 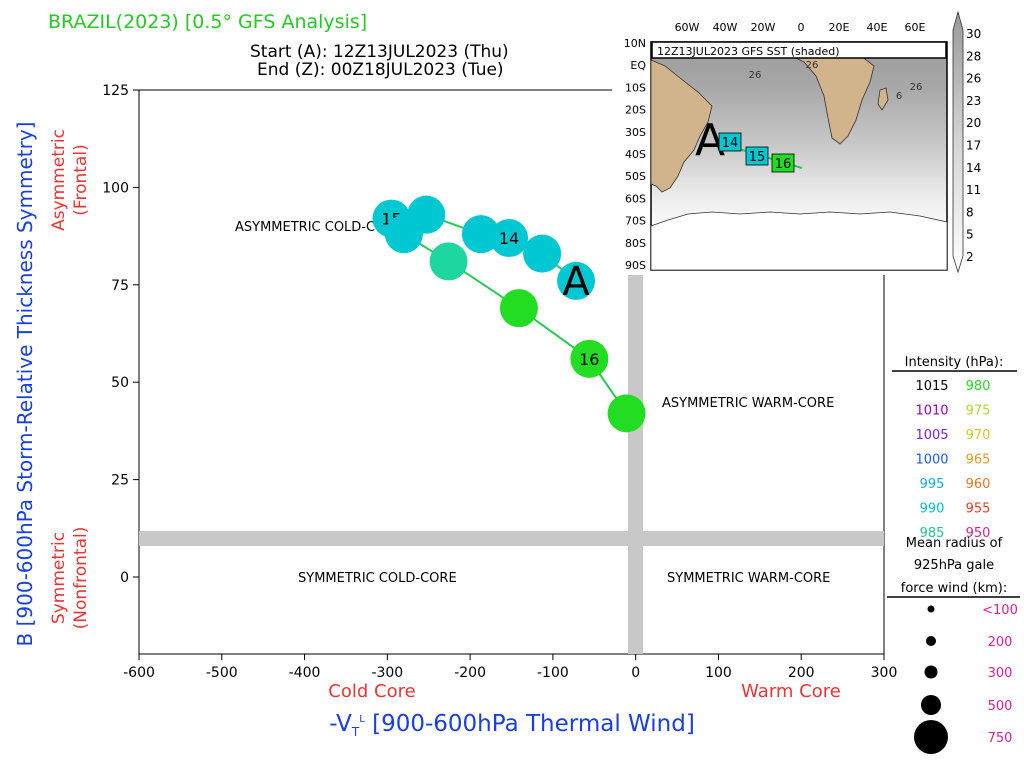 What do you see at coordinates (954, 543) in the screenshot?
I see `radius-legend-title-1: Mean radius of` at bounding box center [954, 543].